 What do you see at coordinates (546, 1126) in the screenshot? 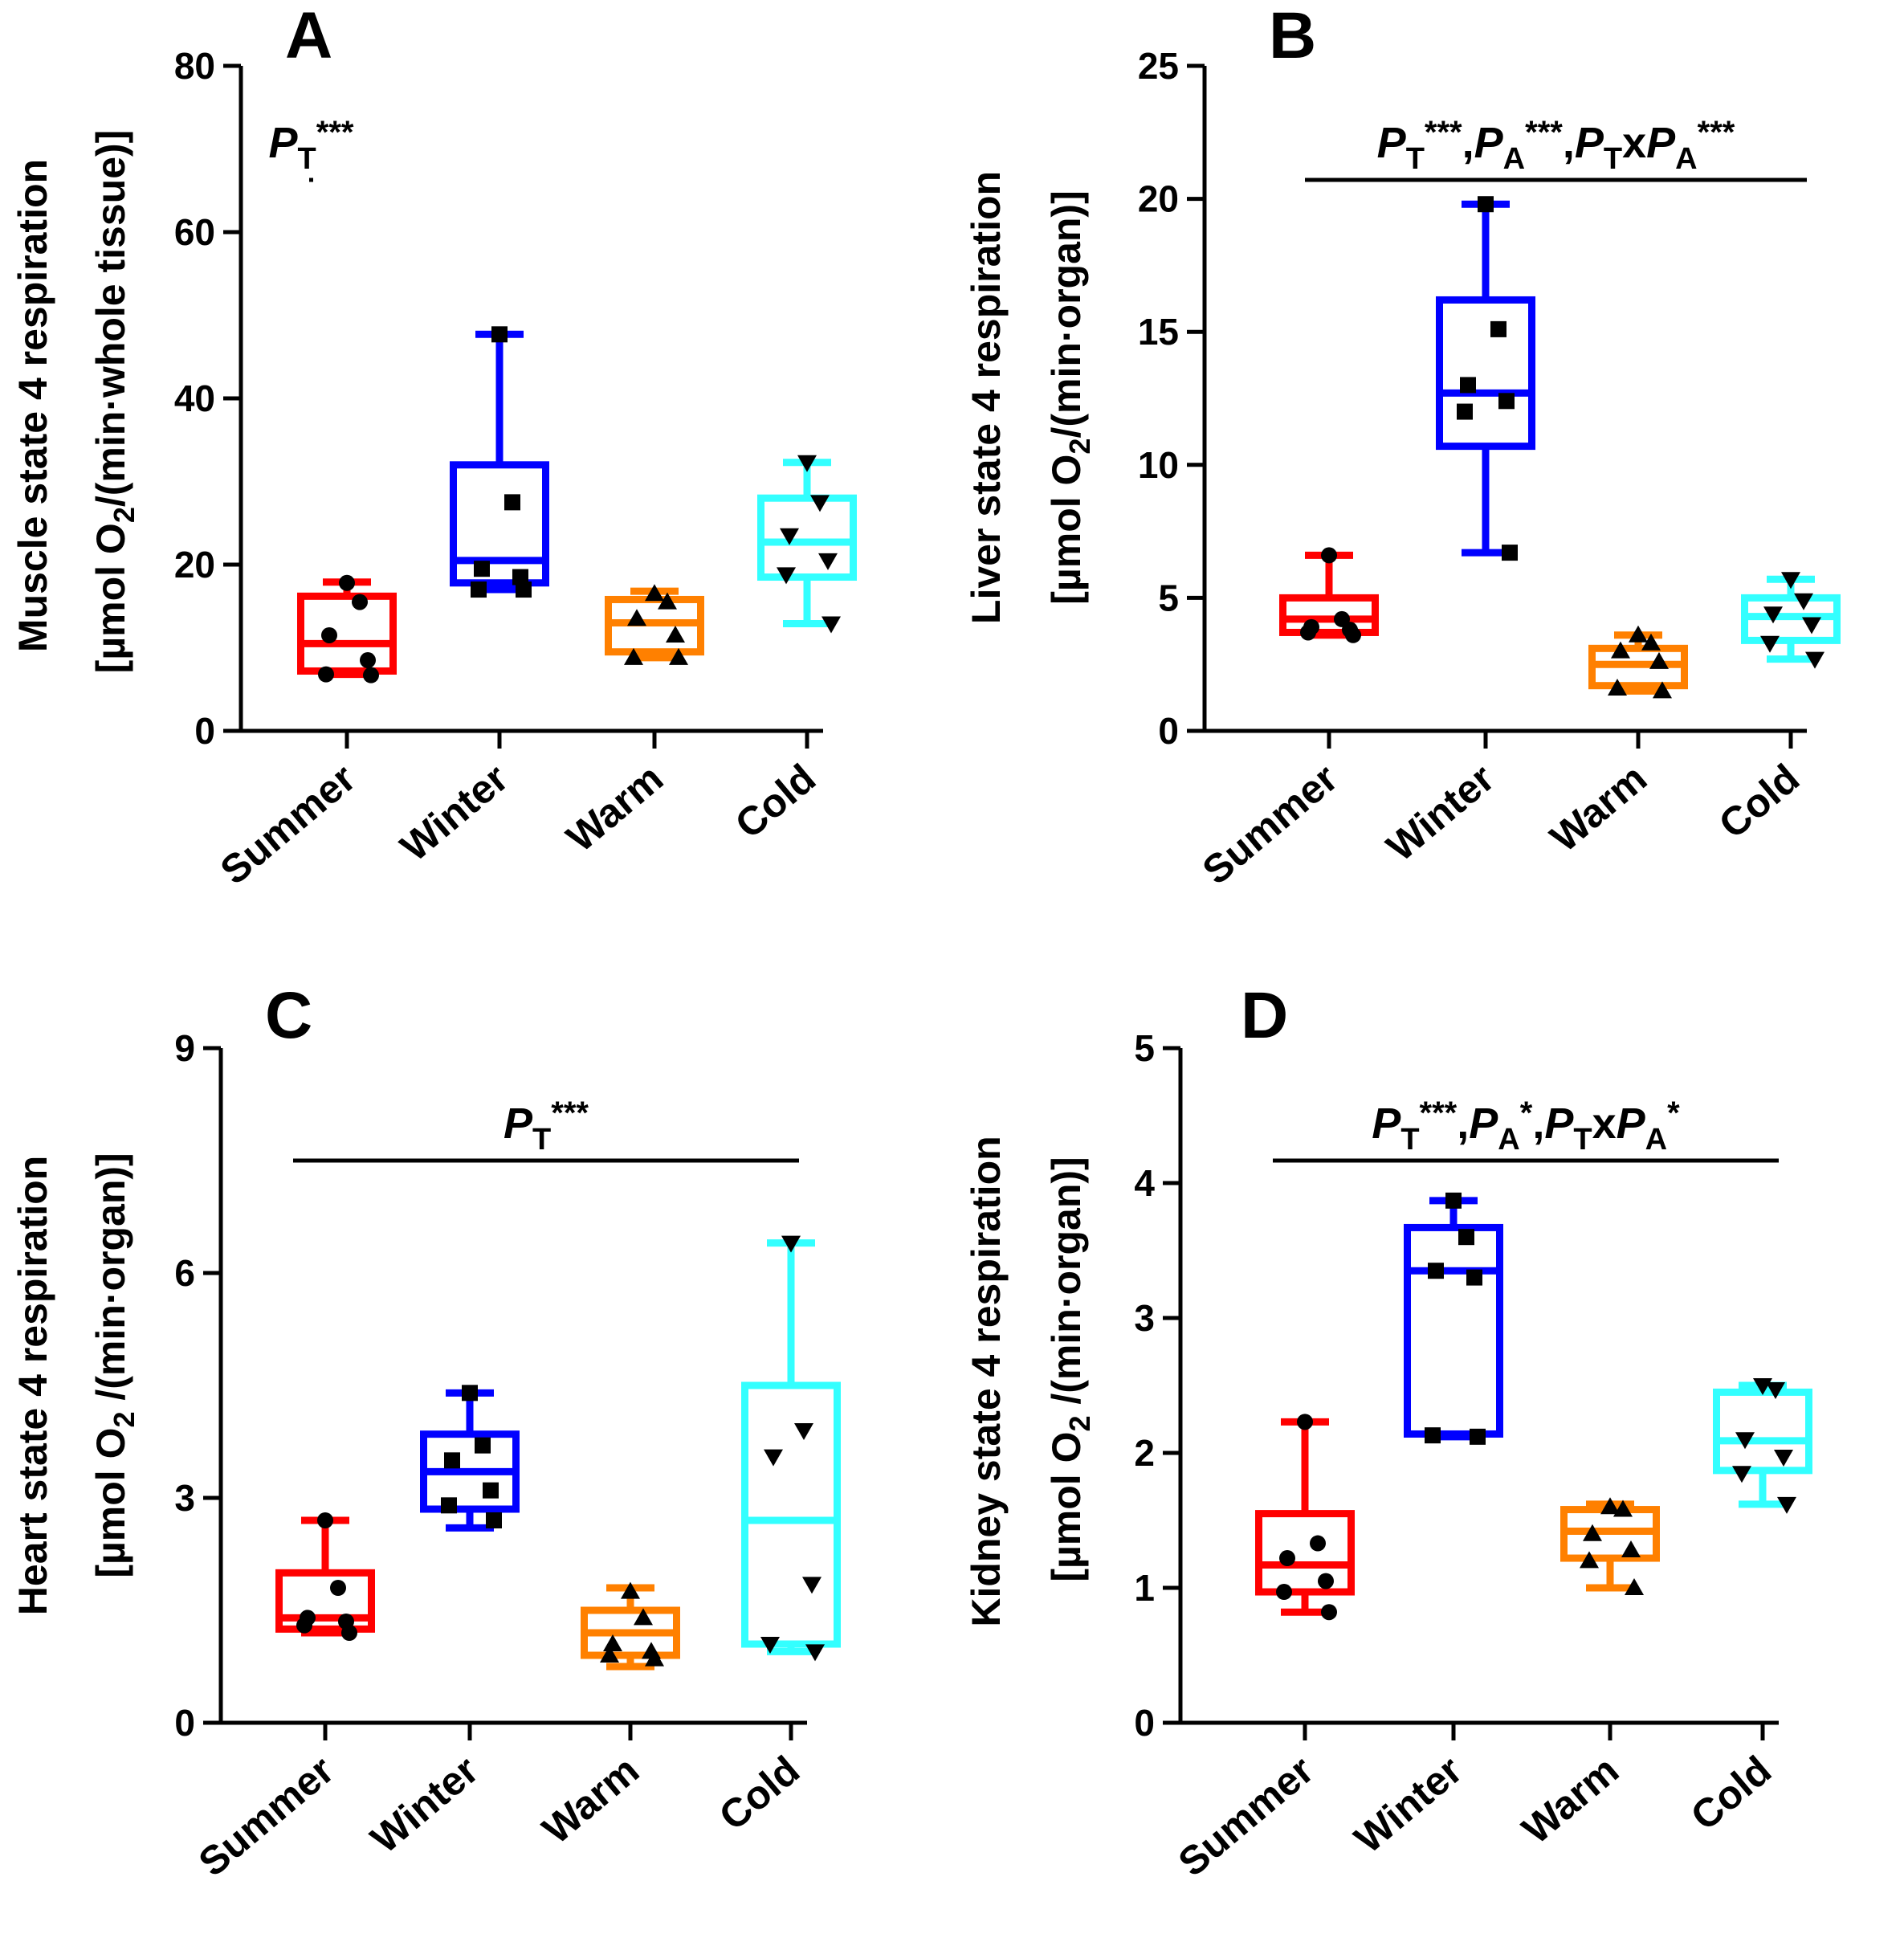
I see `significance-label-c: PT***` at bounding box center [546, 1126].